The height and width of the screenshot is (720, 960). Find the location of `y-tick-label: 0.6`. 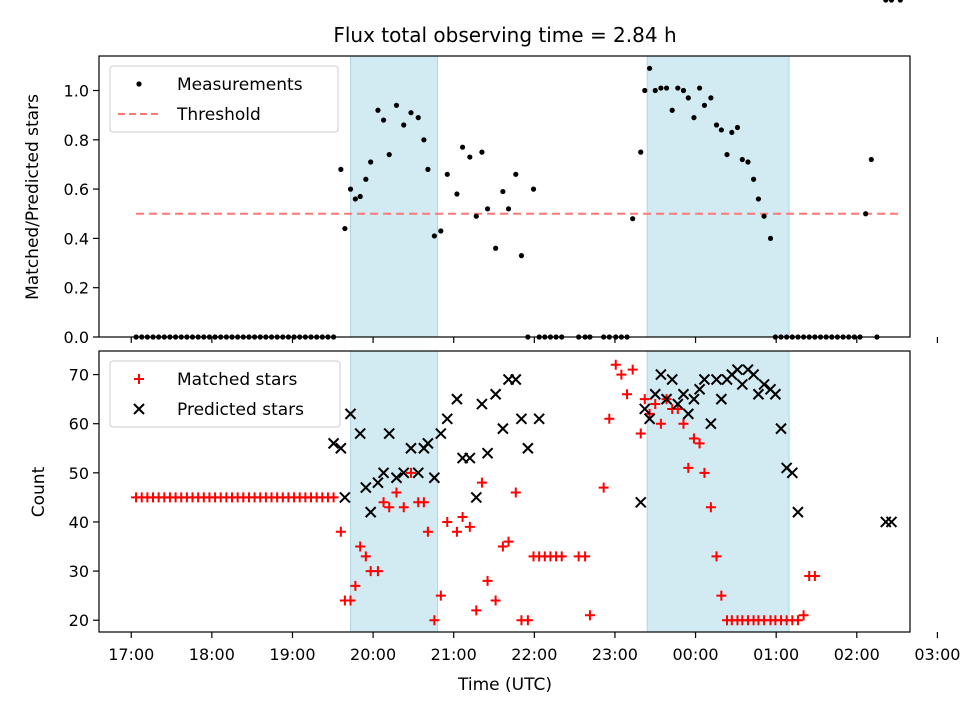

y-tick-label: 0.6 is located at coordinates (76, 189).